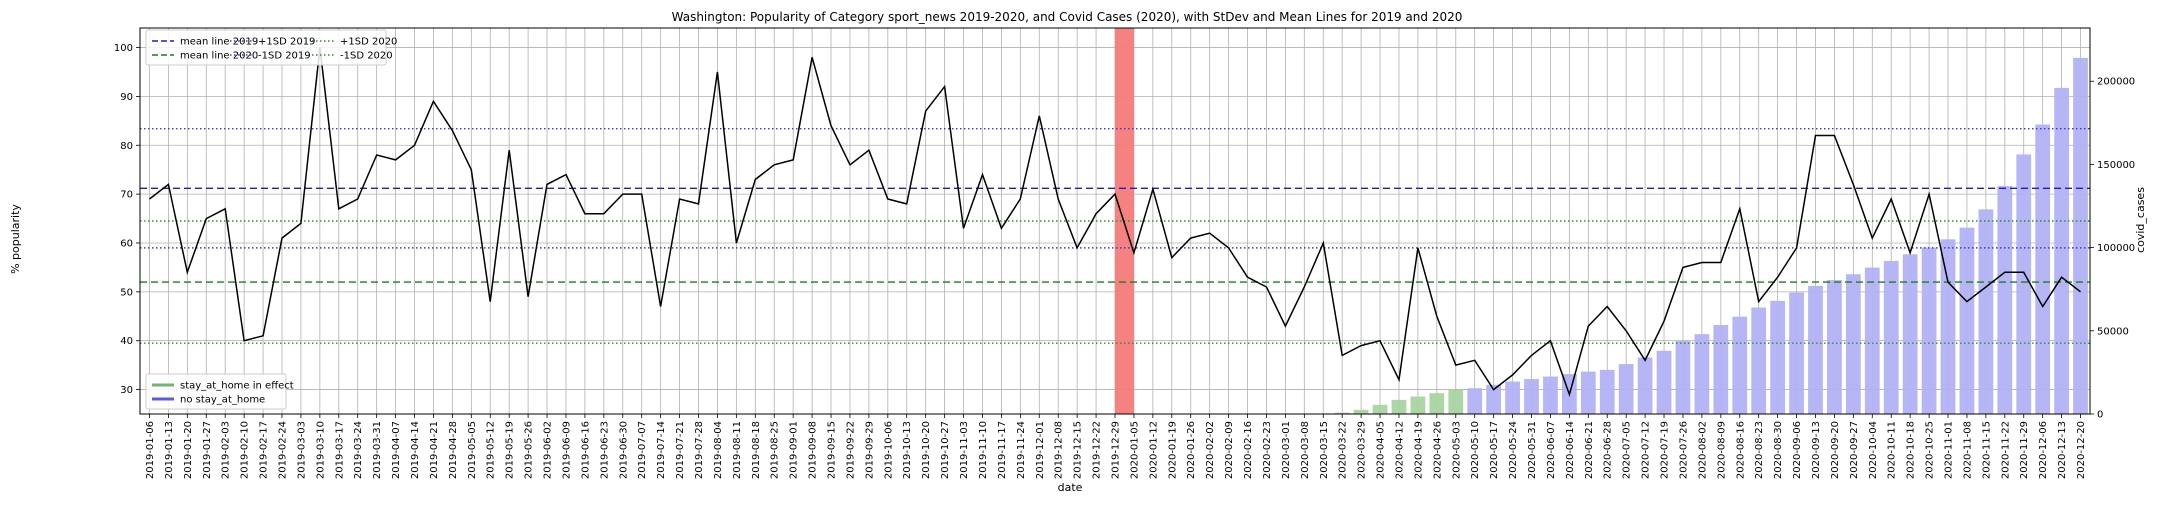  I want to click on x-tick-label: 2019-08-18, so click(756, 450).